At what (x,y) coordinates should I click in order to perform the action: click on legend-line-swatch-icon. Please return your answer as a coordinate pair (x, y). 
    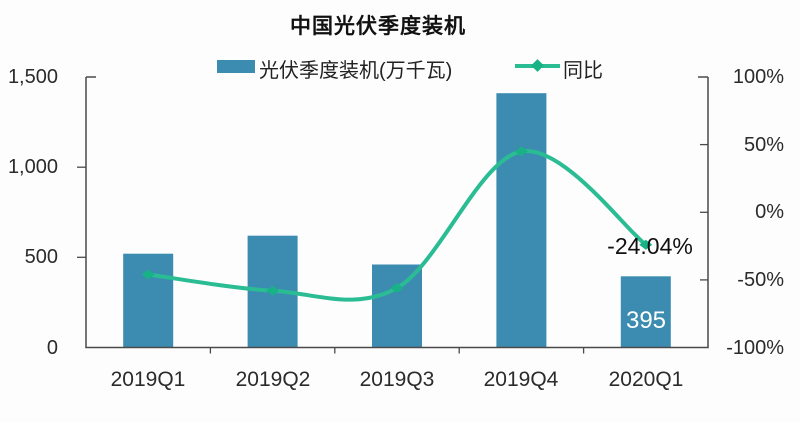
    Looking at the image, I should click on (537, 65).